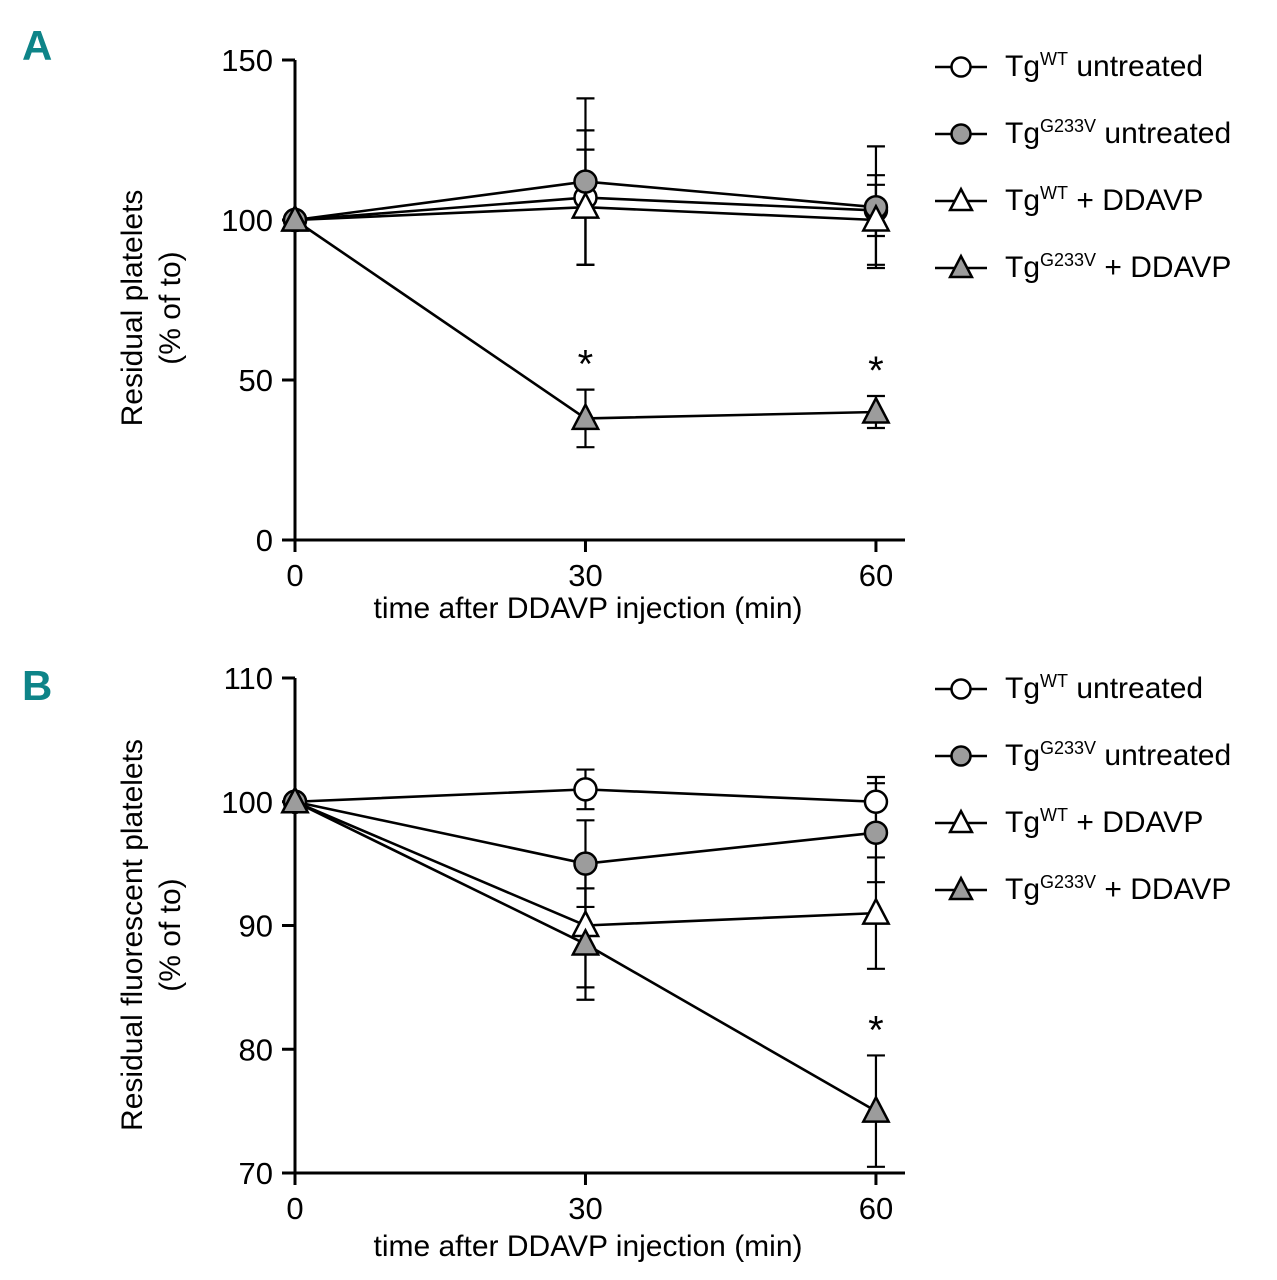  Describe the element at coordinates (256, 926) in the screenshot. I see `svg-text: 90` at that location.